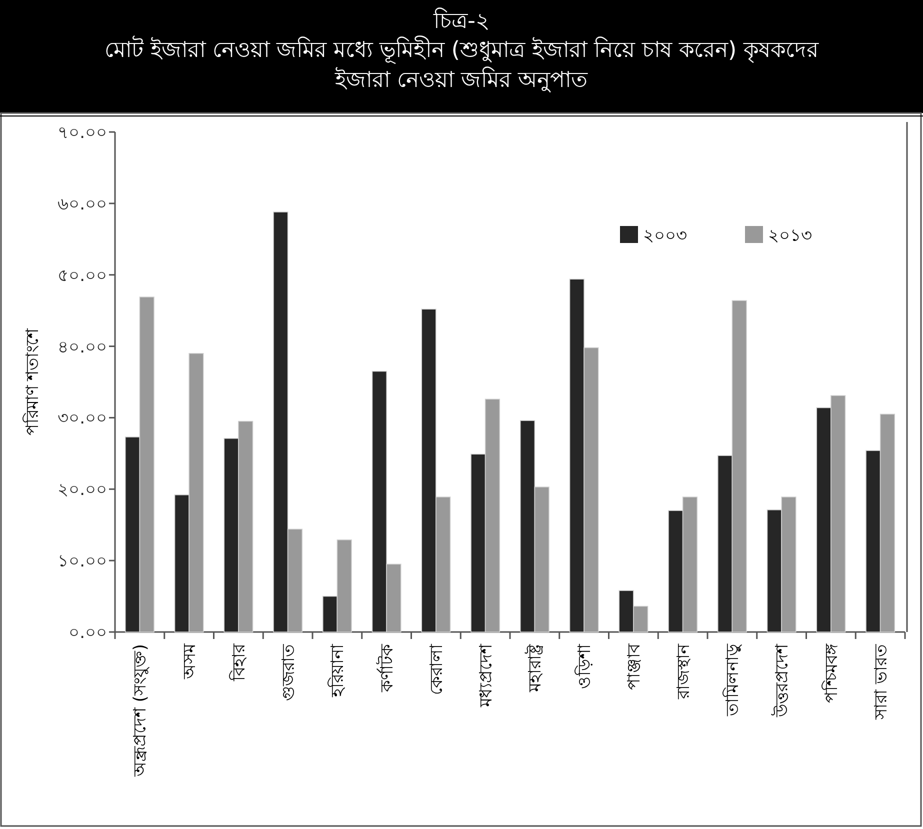 The width and height of the screenshot is (923, 829). Describe the element at coordinates (461, 65) in the screenshot. I see `chart-subtitle: মোট ইজারা নেওয়া জমির মধ্যে ভূমিহীন (শুধুমাত্র ইজারা নিয়ে চাষ করেন) কৃষকদের ইজারা নেওয়া জমির অনুপাত` at that location.